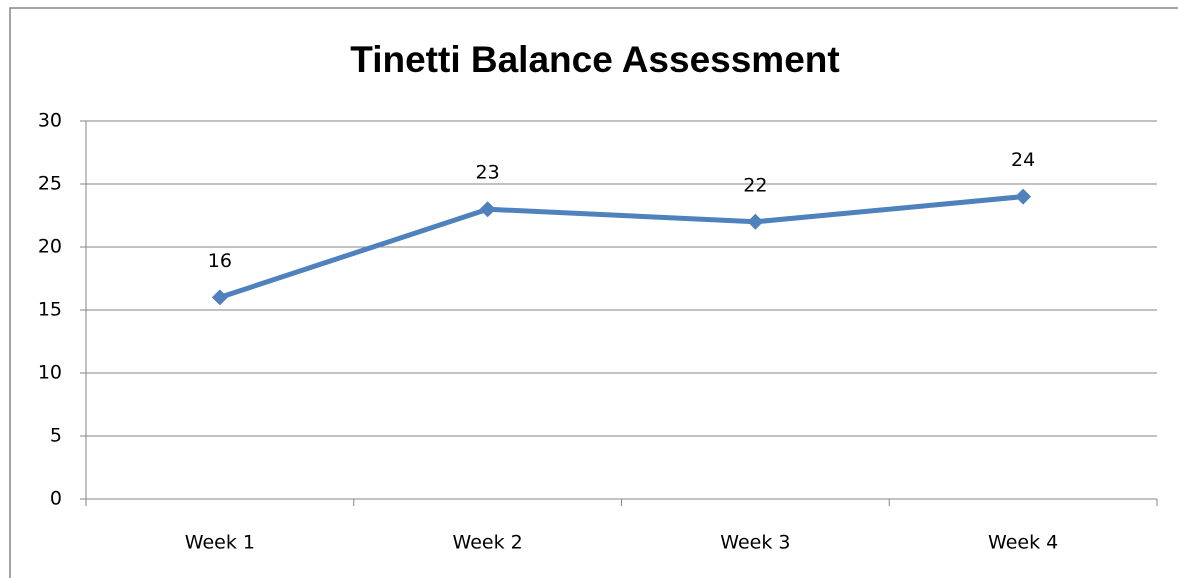  Describe the element at coordinates (50, 184) in the screenshot. I see `y-tick-label: 25` at that location.